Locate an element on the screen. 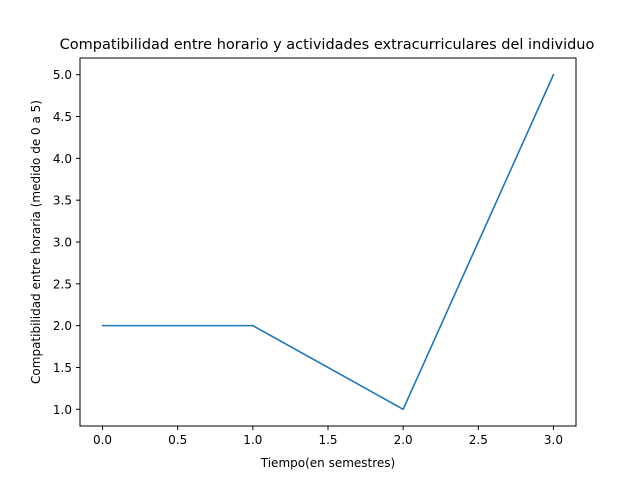 The image size is (640, 480). y-tick-label: 2.0 is located at coordinates (62, 326).